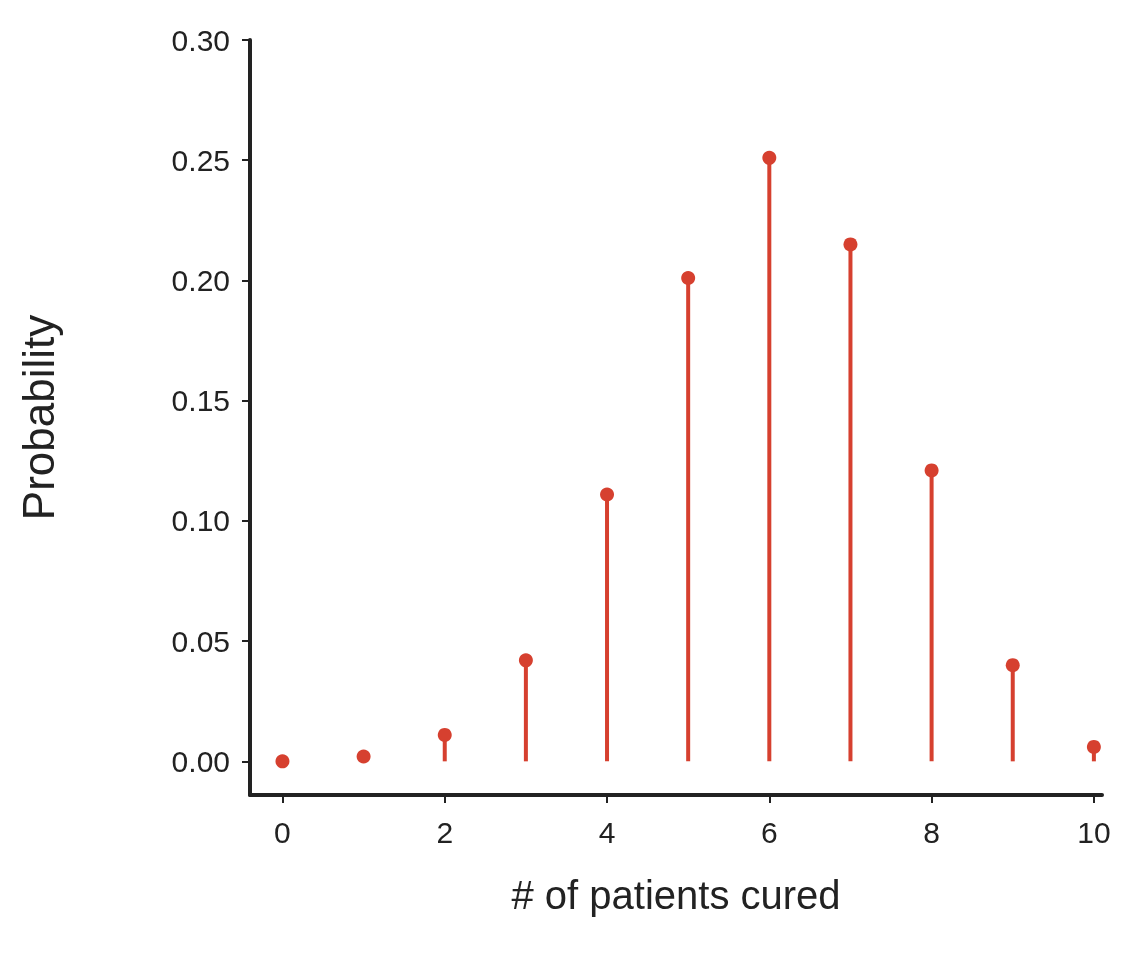 The height and width of the screenshot is (977, 1132). What do you see at coordinates (38, 417) in the screenshot?
I see `y-axis-title: Probability` at bounding box center [38, 417].